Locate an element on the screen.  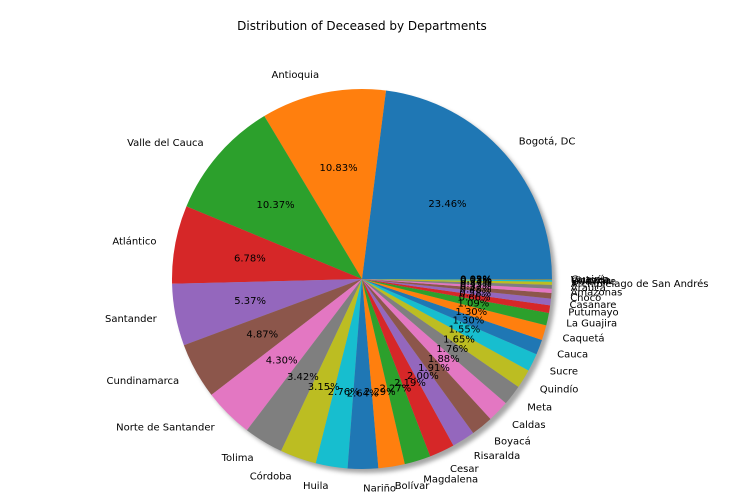
percent-label-antioquia: 10.83% is located at coordinates (339, 168).